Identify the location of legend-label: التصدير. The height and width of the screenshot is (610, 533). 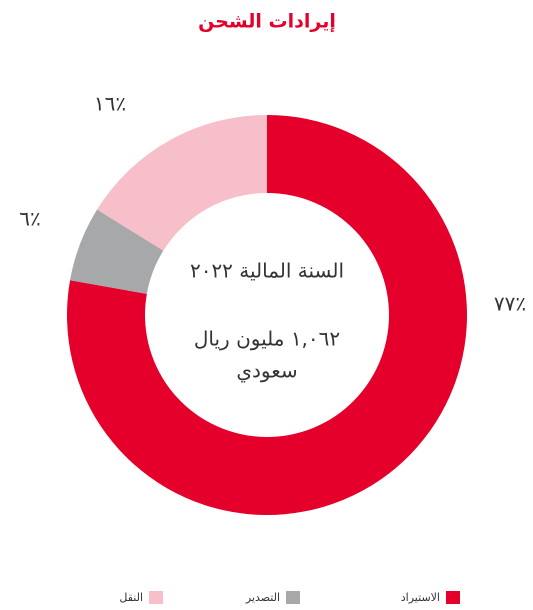
(262, 597).